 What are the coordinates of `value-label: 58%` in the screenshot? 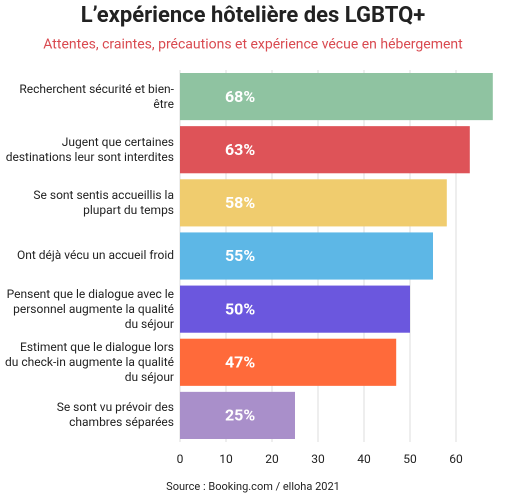 It's located at (240, 202).